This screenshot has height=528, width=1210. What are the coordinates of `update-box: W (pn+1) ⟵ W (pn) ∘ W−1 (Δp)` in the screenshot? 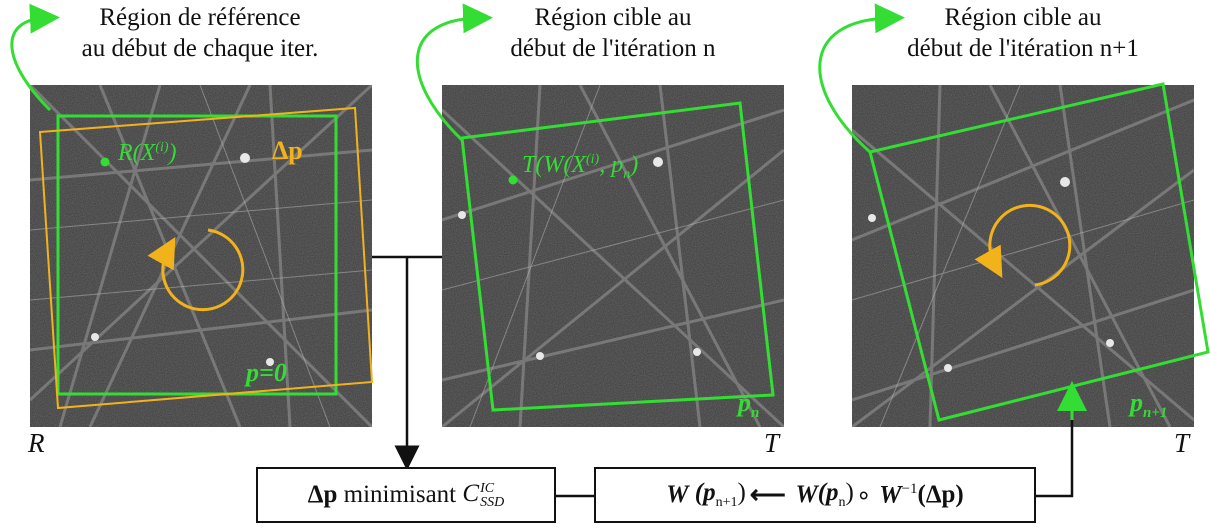 It's located at (815, 495).